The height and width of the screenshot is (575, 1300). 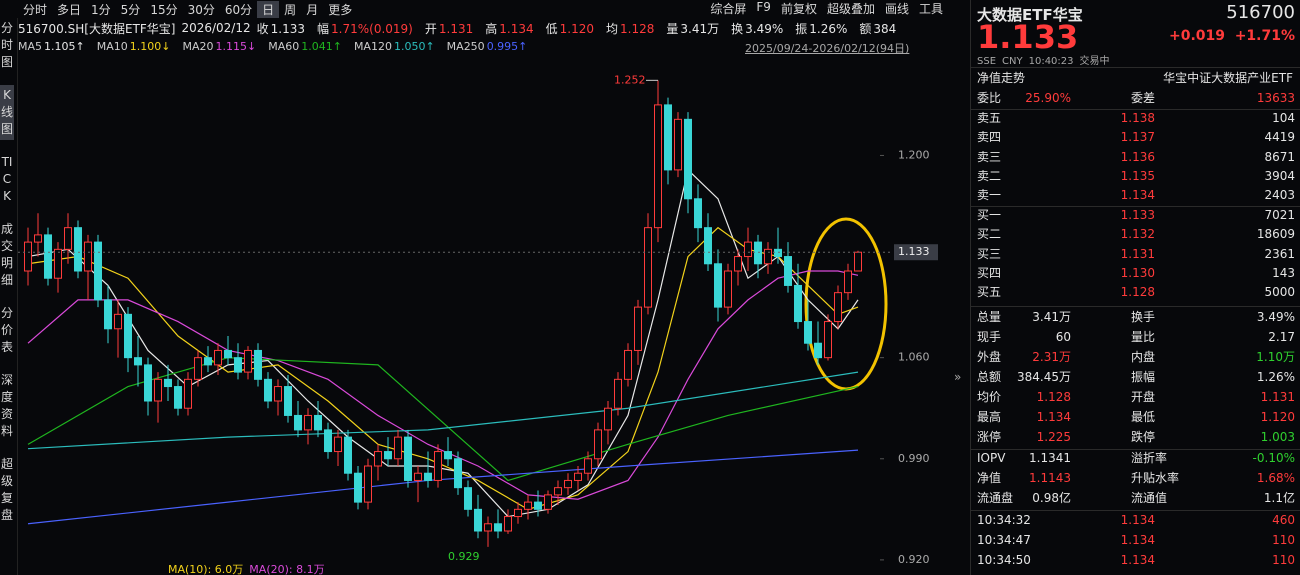 I want to click on side-tab: 分价表, so click(x=6, y=330).